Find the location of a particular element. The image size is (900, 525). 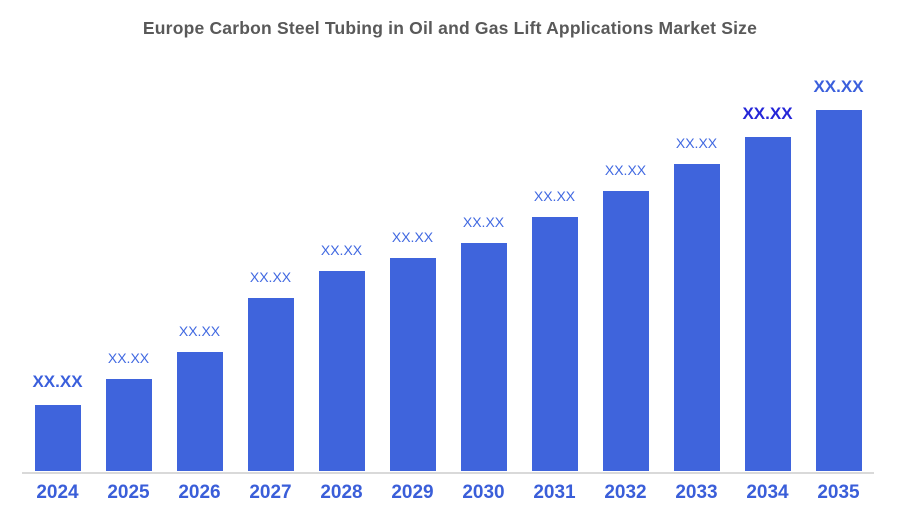

bar-column-2027: XX.XX is located at coordinates (270, 235).